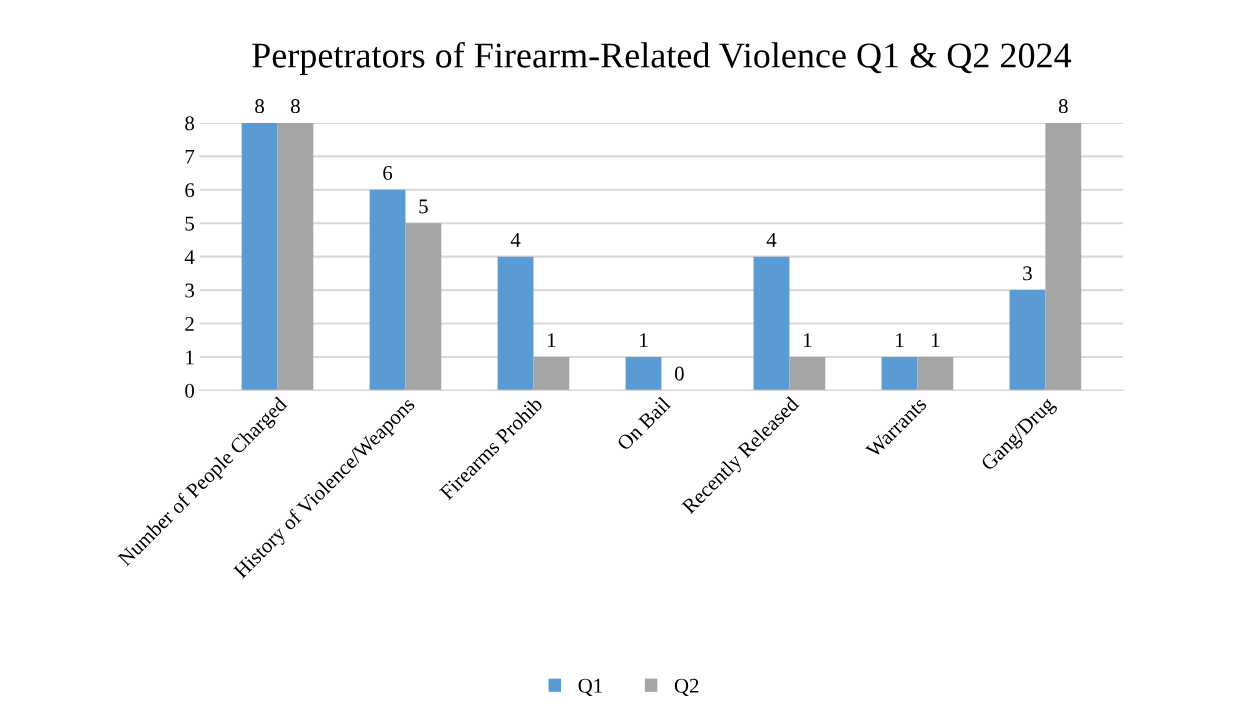 Image resolution: width=1248 pixels, height=723 pixels. What do you see at coordinates (190, 223) in the screenshot?
I see `y-tick-label: 5` at bounding box center [190, 223].